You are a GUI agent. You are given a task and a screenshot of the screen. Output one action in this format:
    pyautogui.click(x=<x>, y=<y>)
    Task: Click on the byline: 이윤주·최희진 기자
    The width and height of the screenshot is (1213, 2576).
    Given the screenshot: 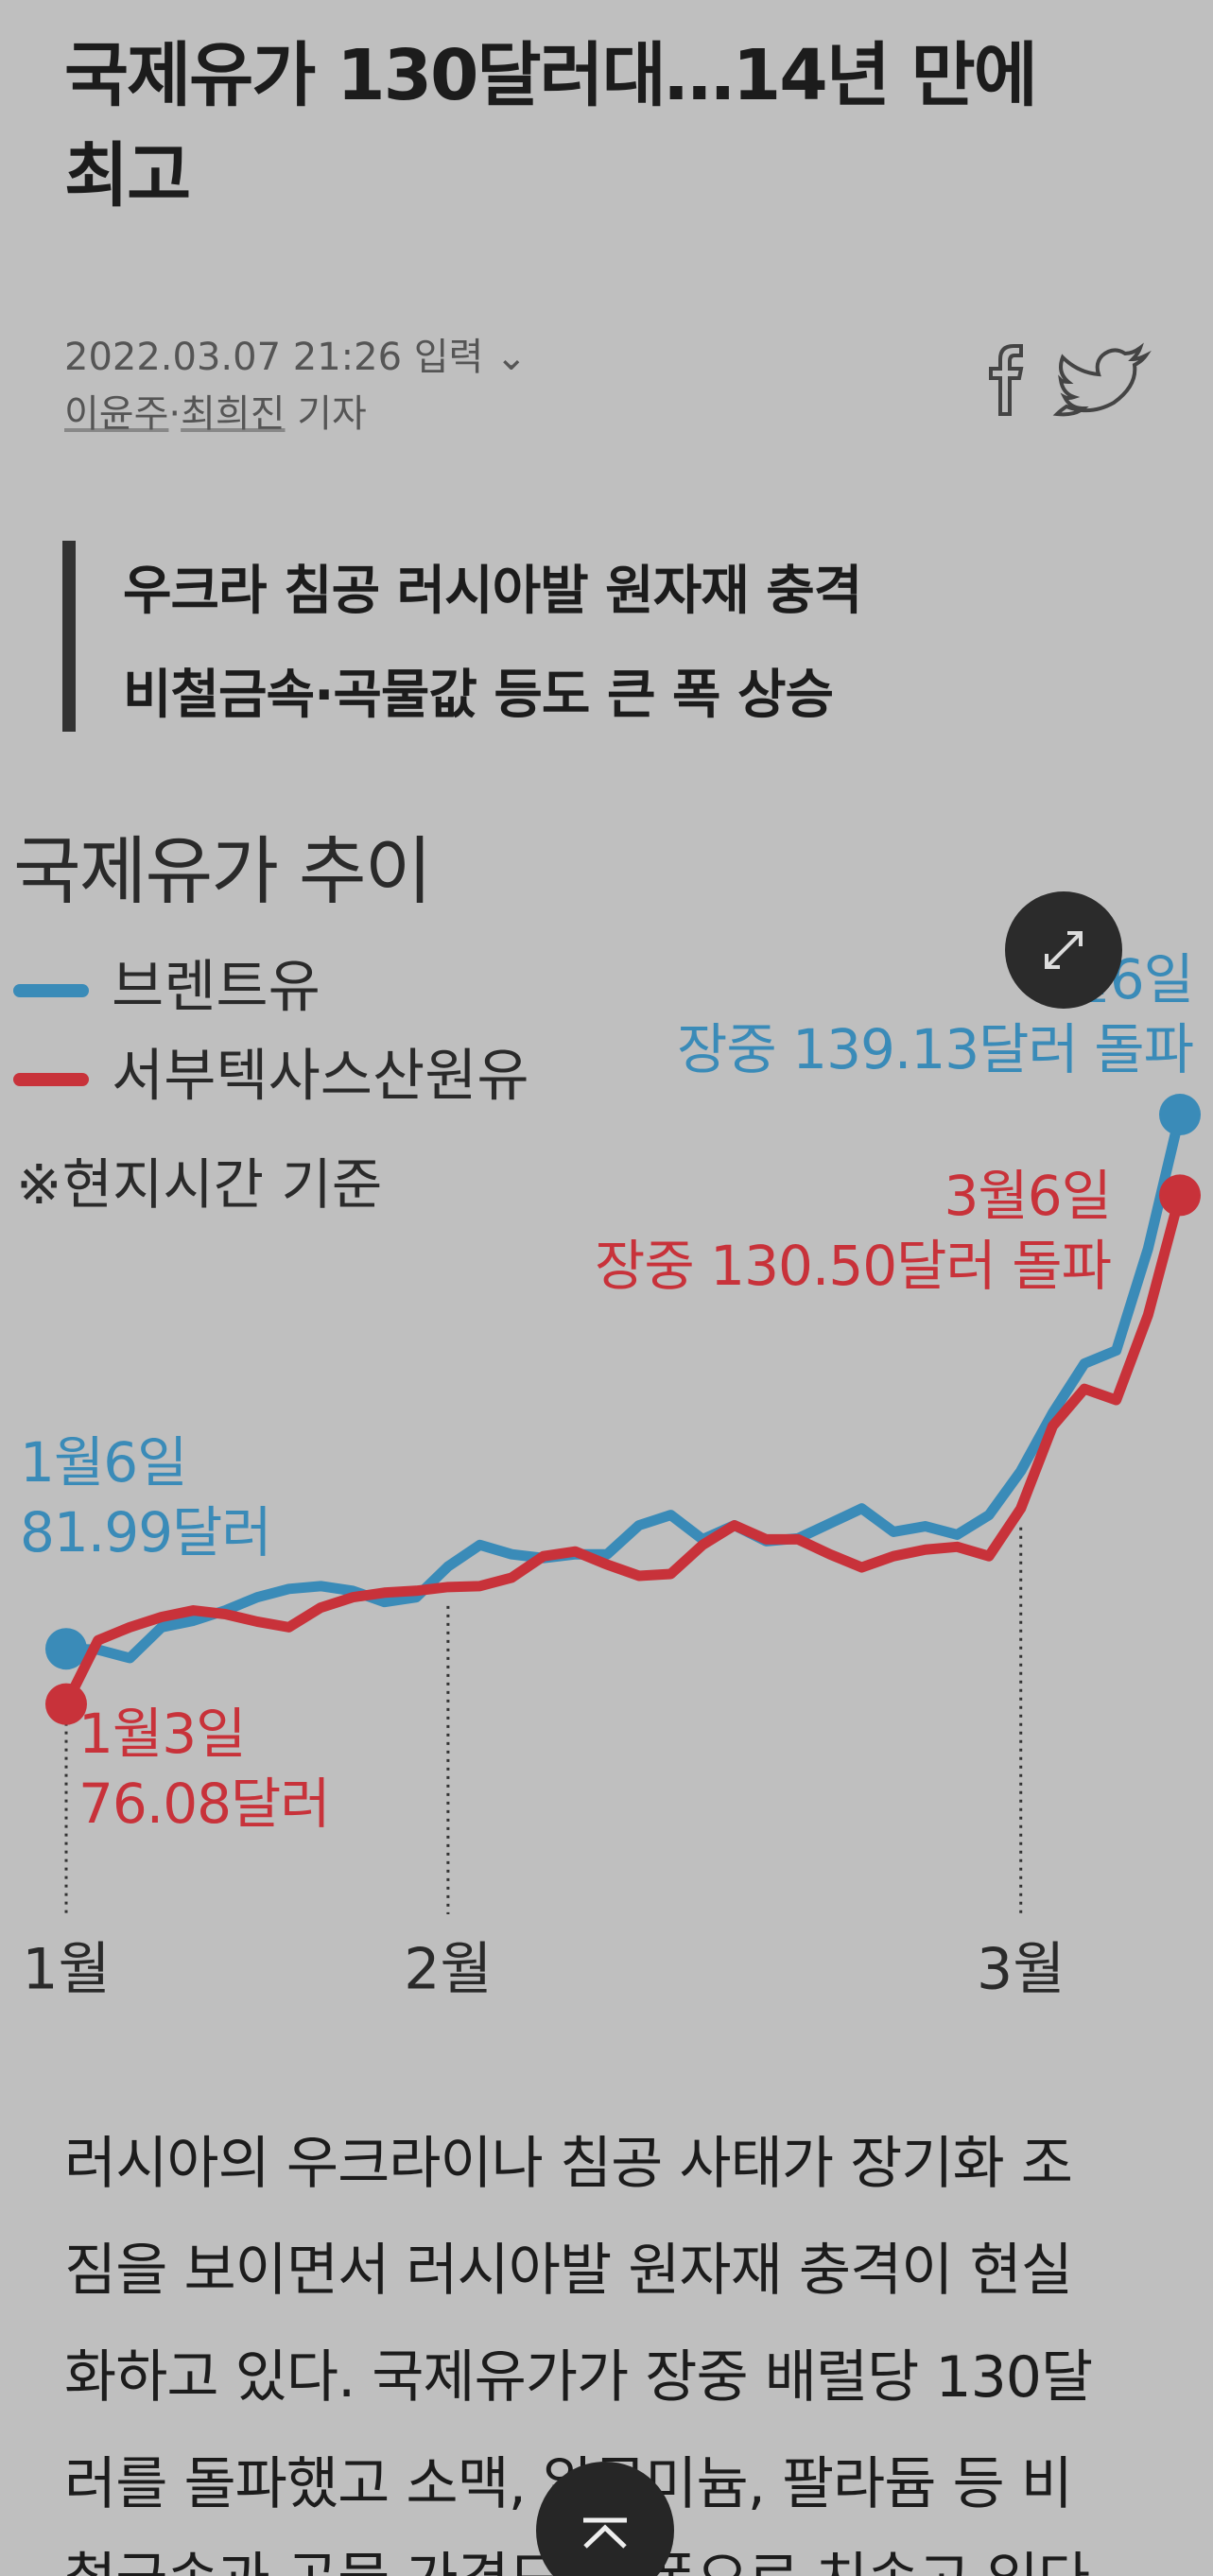 What is the action you would take?
    pyautogui.click(x=215, y=414)
    